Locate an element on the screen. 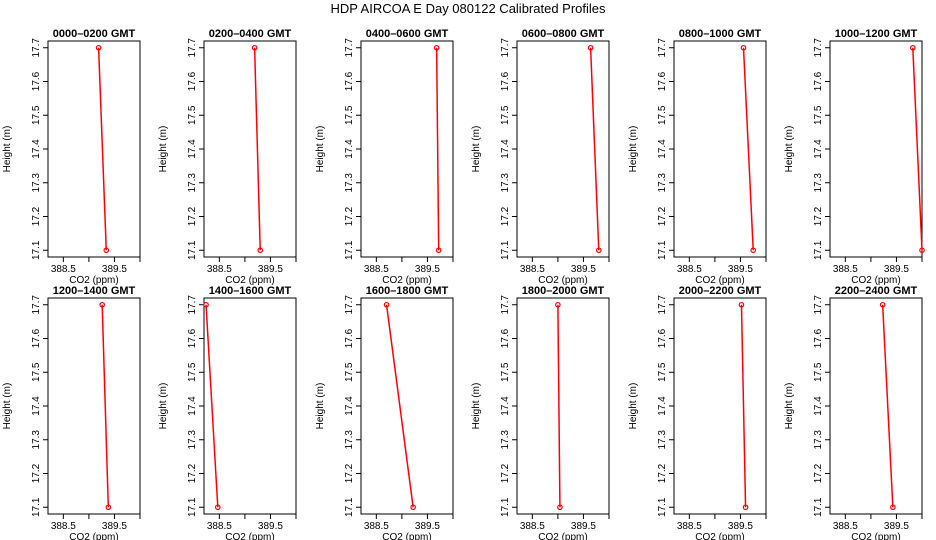  panel-title: 1800–2000 GMT is located at coordinates (563, 291).